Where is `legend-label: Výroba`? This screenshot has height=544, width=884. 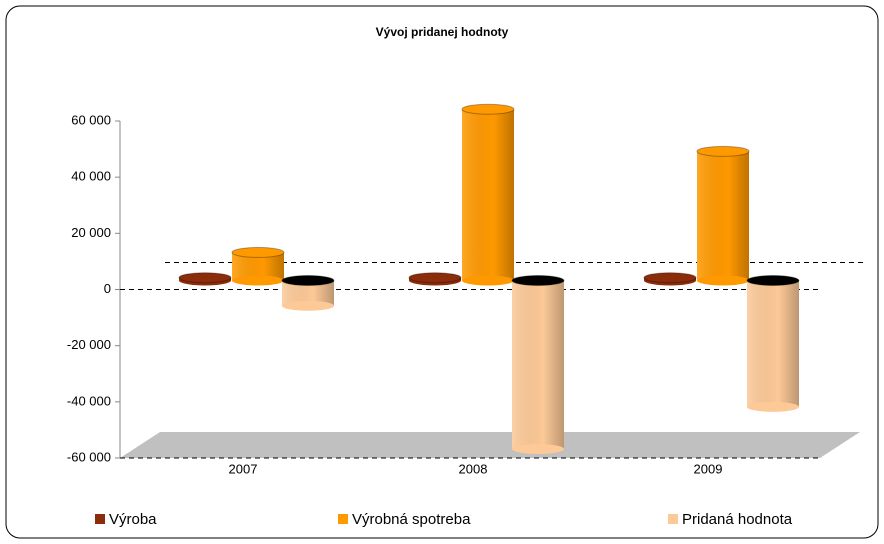 legend-label: Výroba is located at coordinates (133, 519).